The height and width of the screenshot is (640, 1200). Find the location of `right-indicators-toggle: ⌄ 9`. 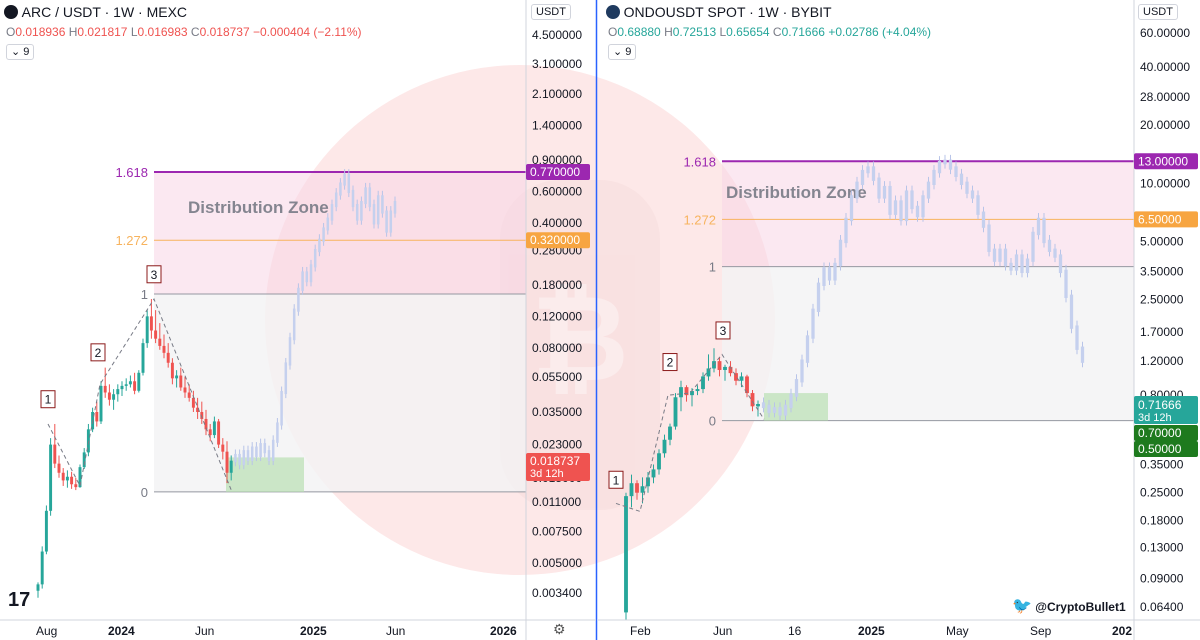

right-indicators-toggle: ⌄ 9 is located at coordinates (622, 52).